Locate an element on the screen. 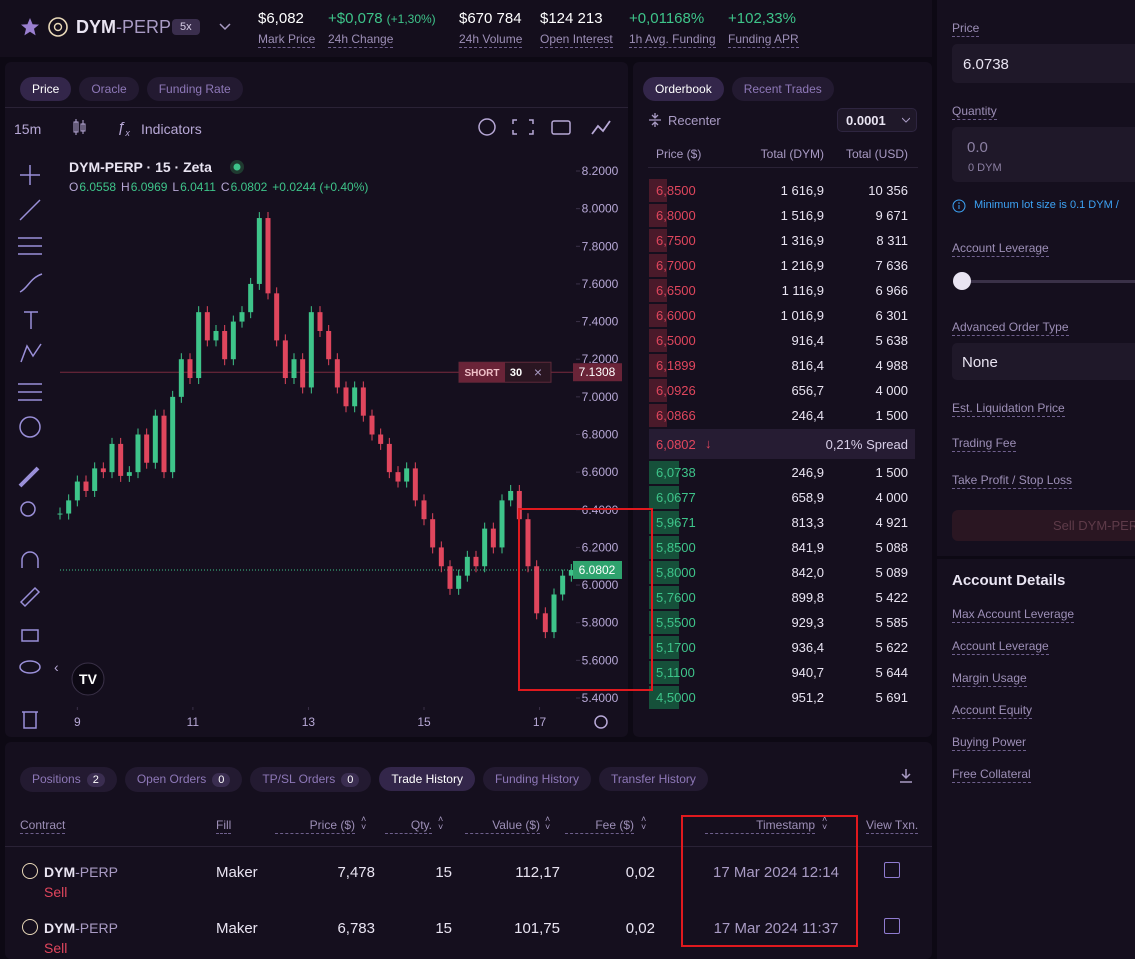 The width and height of the screenshot is (1135, 959). x-tick-label: 9 is located at coordinates (77, 722).